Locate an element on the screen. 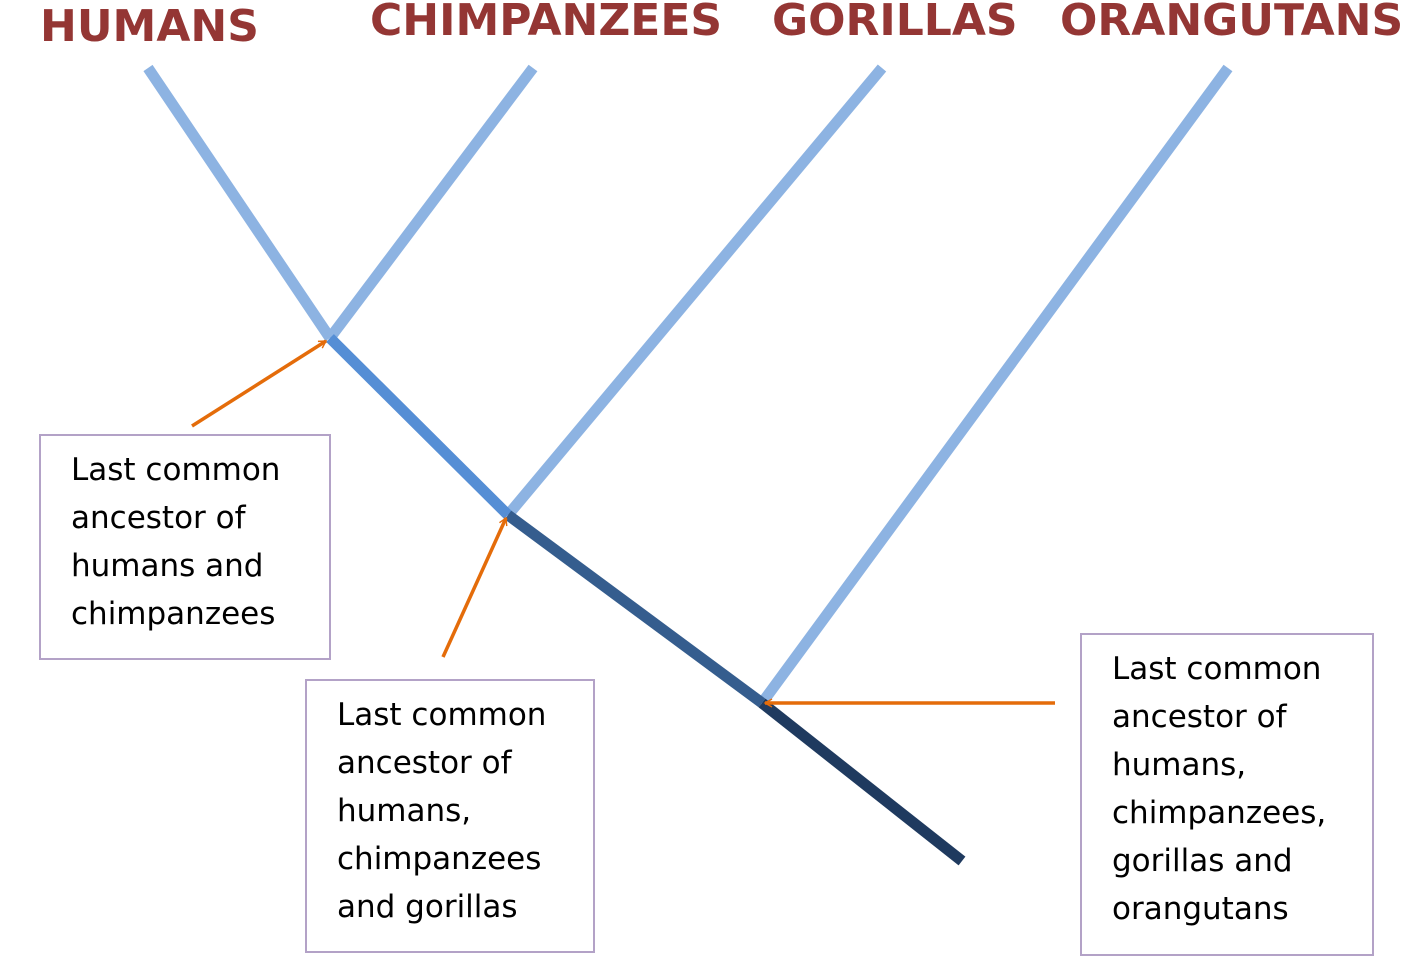 The width and height of the screenshot is (1401, 974). branch-humans-chimpanzees-ancestor is located at coordinates (419, 426).